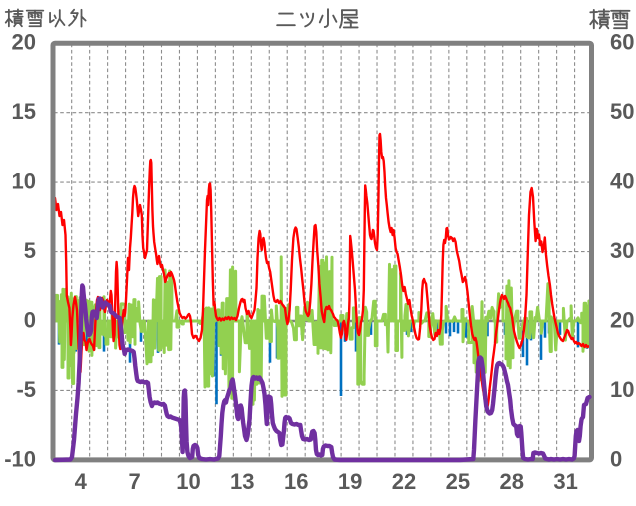 This screenshot has width=636, height=506. I want to click on svg-text: 25, so click(458, 481).